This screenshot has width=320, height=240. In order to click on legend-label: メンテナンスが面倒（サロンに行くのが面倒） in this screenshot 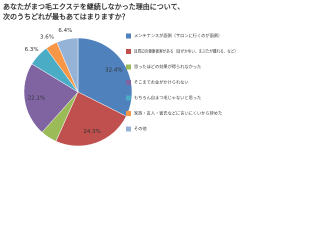, I will do `click(178, 35)`.